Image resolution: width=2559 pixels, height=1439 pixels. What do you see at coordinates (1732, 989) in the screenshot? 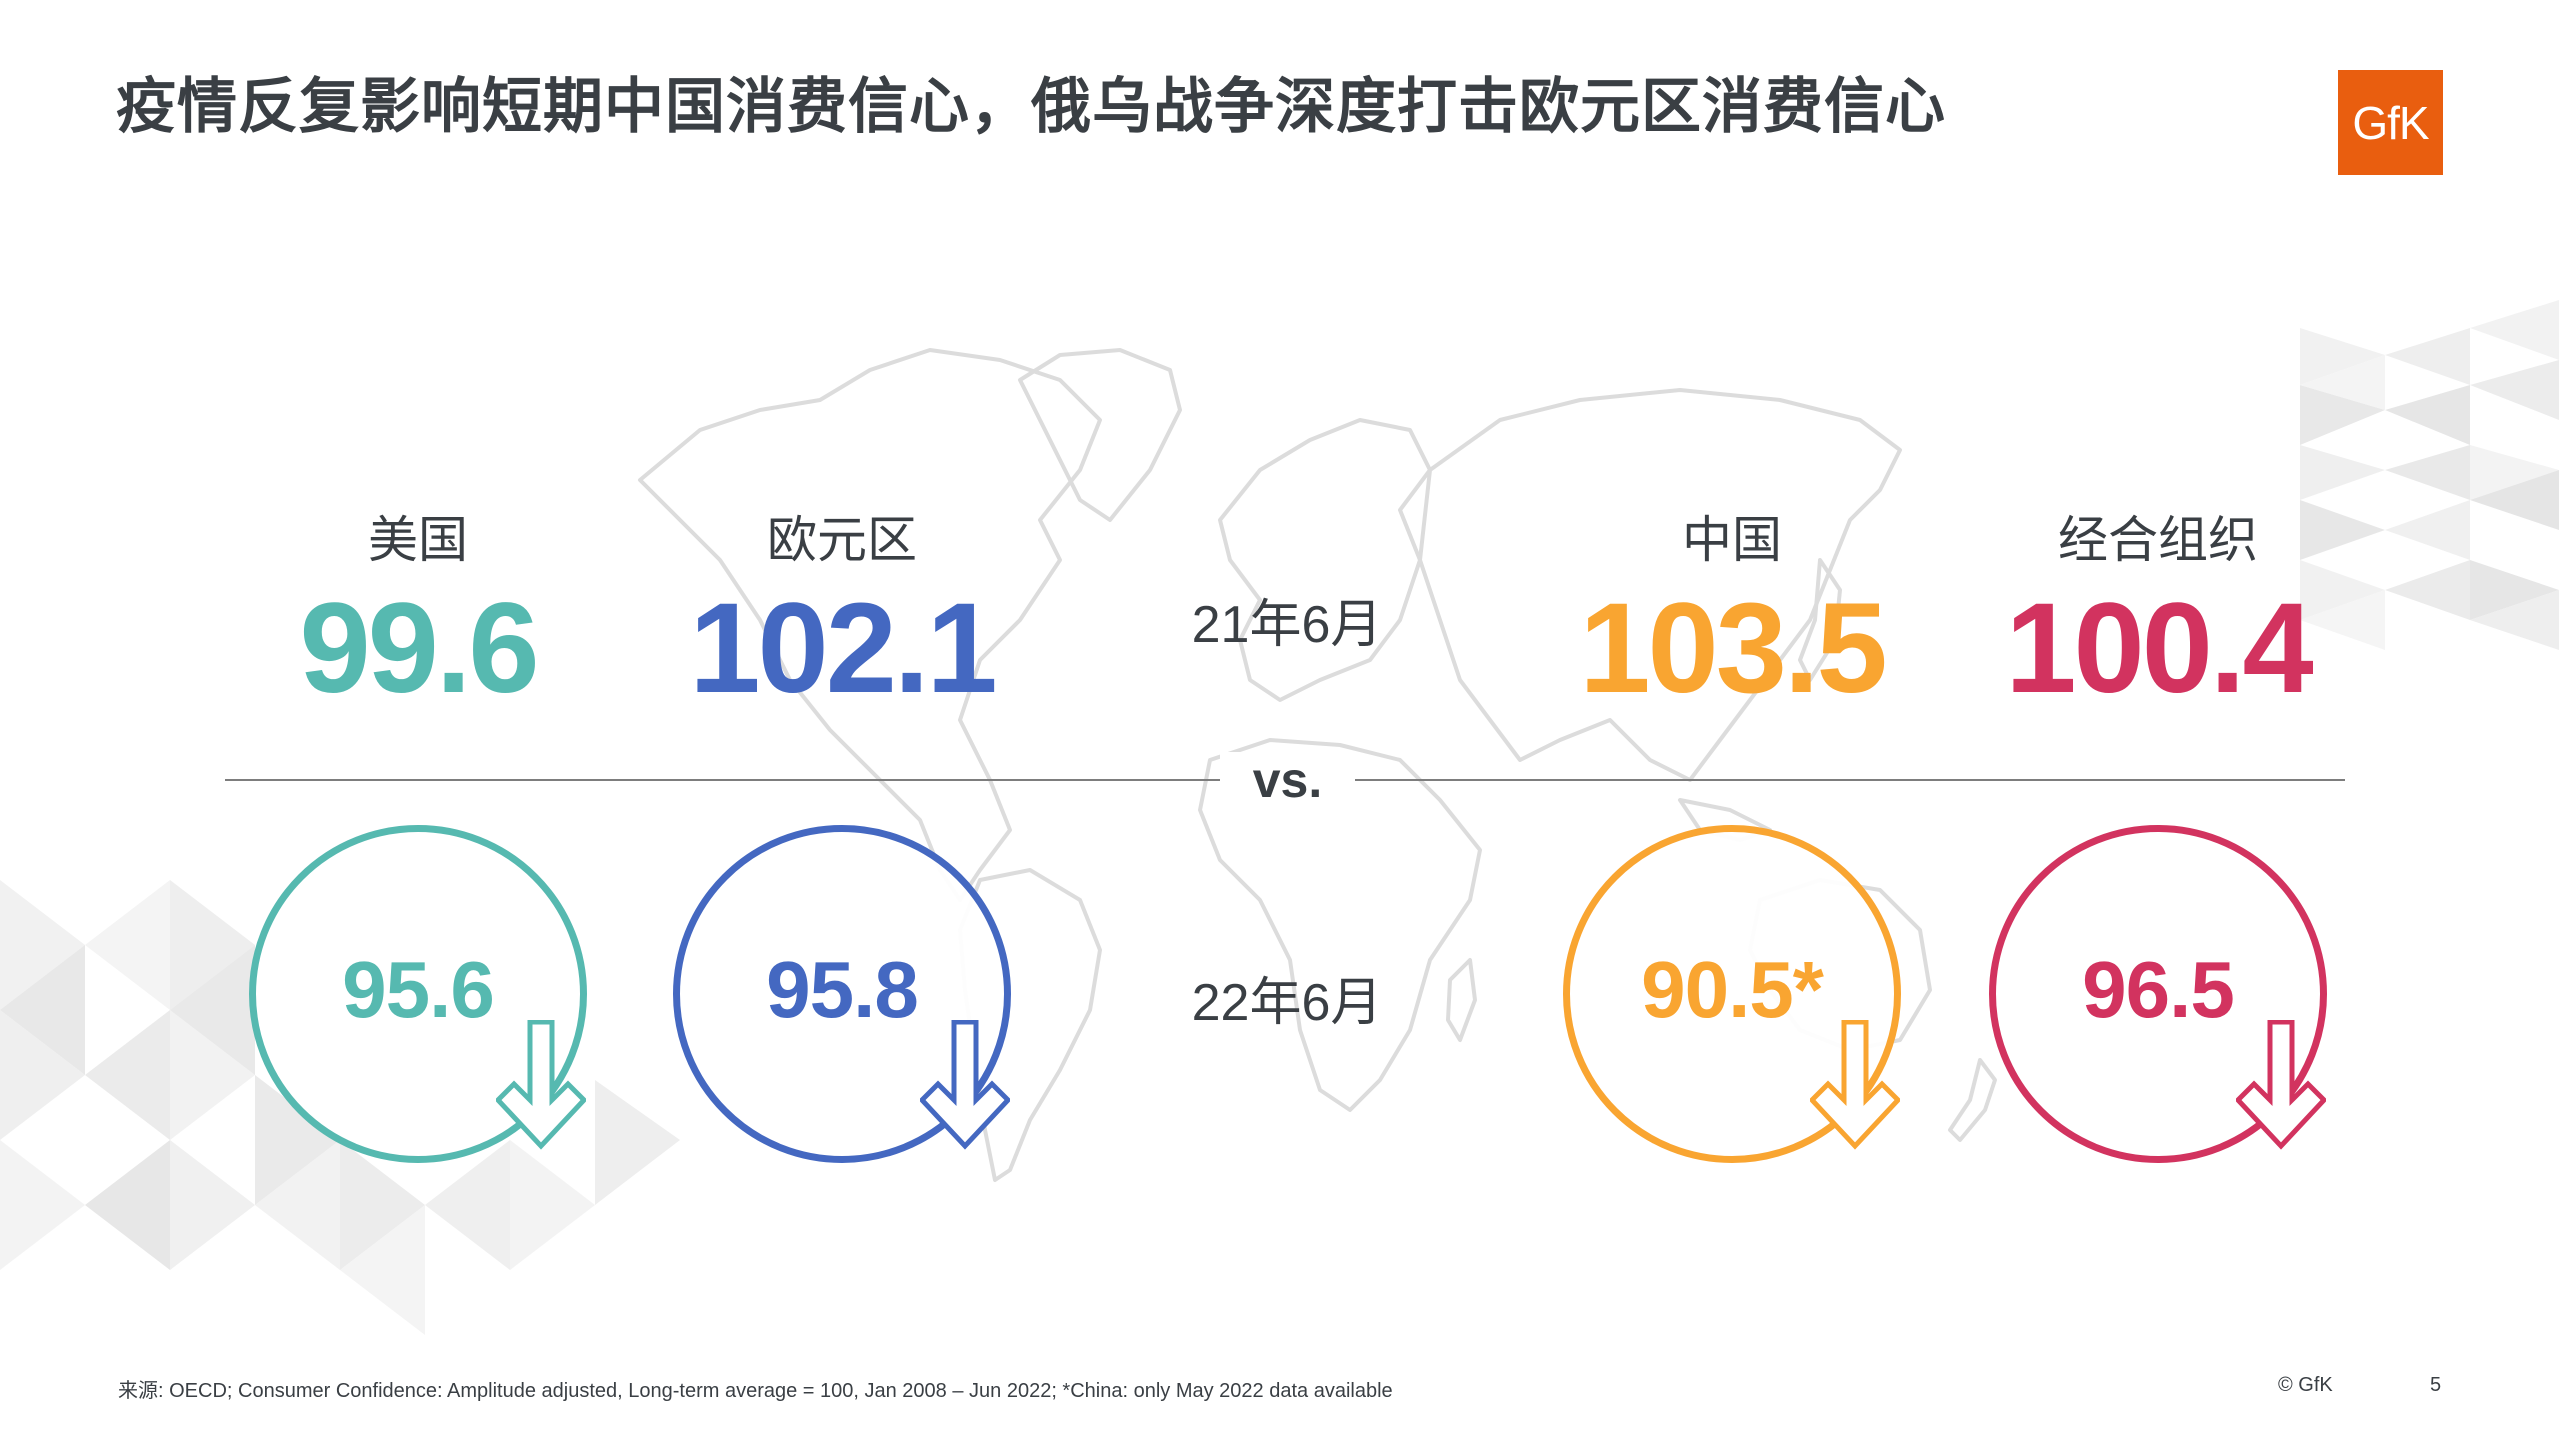
I see `value-2022-china: 90.5*` at bounding box center [1732, 989].